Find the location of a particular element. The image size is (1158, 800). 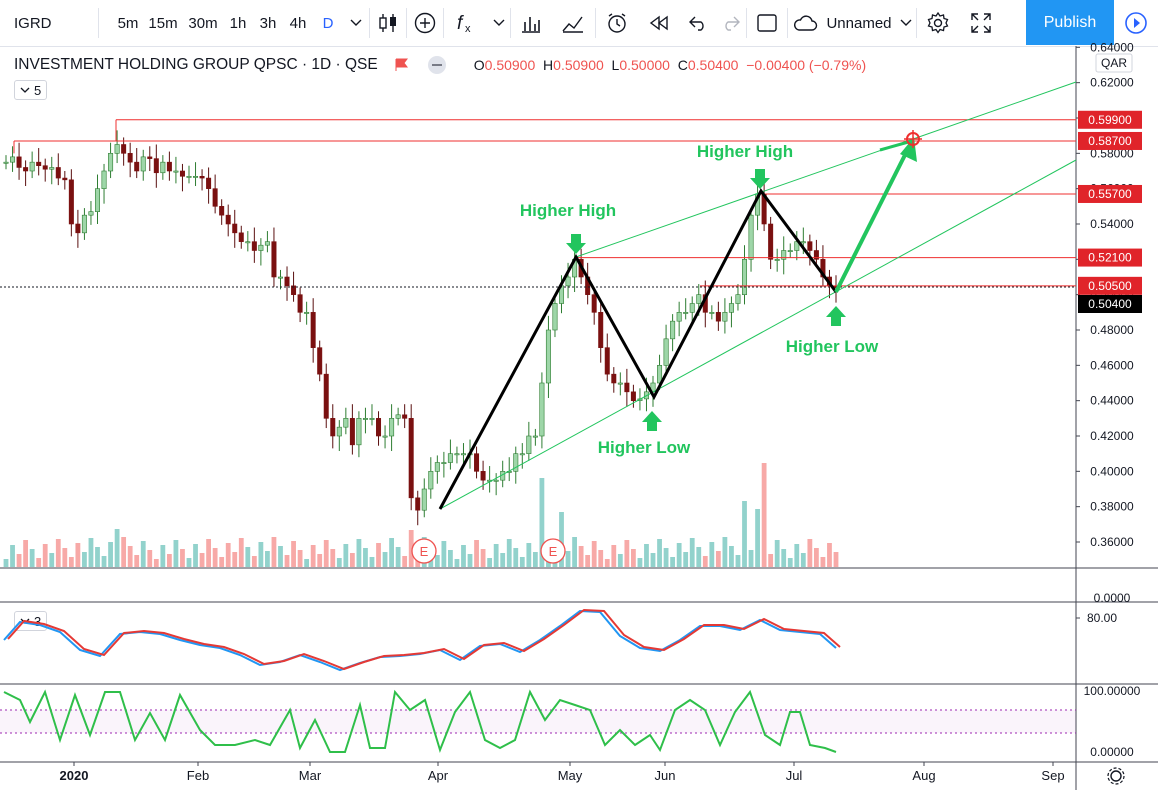

expand-icon is located at coordinates (981, 23).